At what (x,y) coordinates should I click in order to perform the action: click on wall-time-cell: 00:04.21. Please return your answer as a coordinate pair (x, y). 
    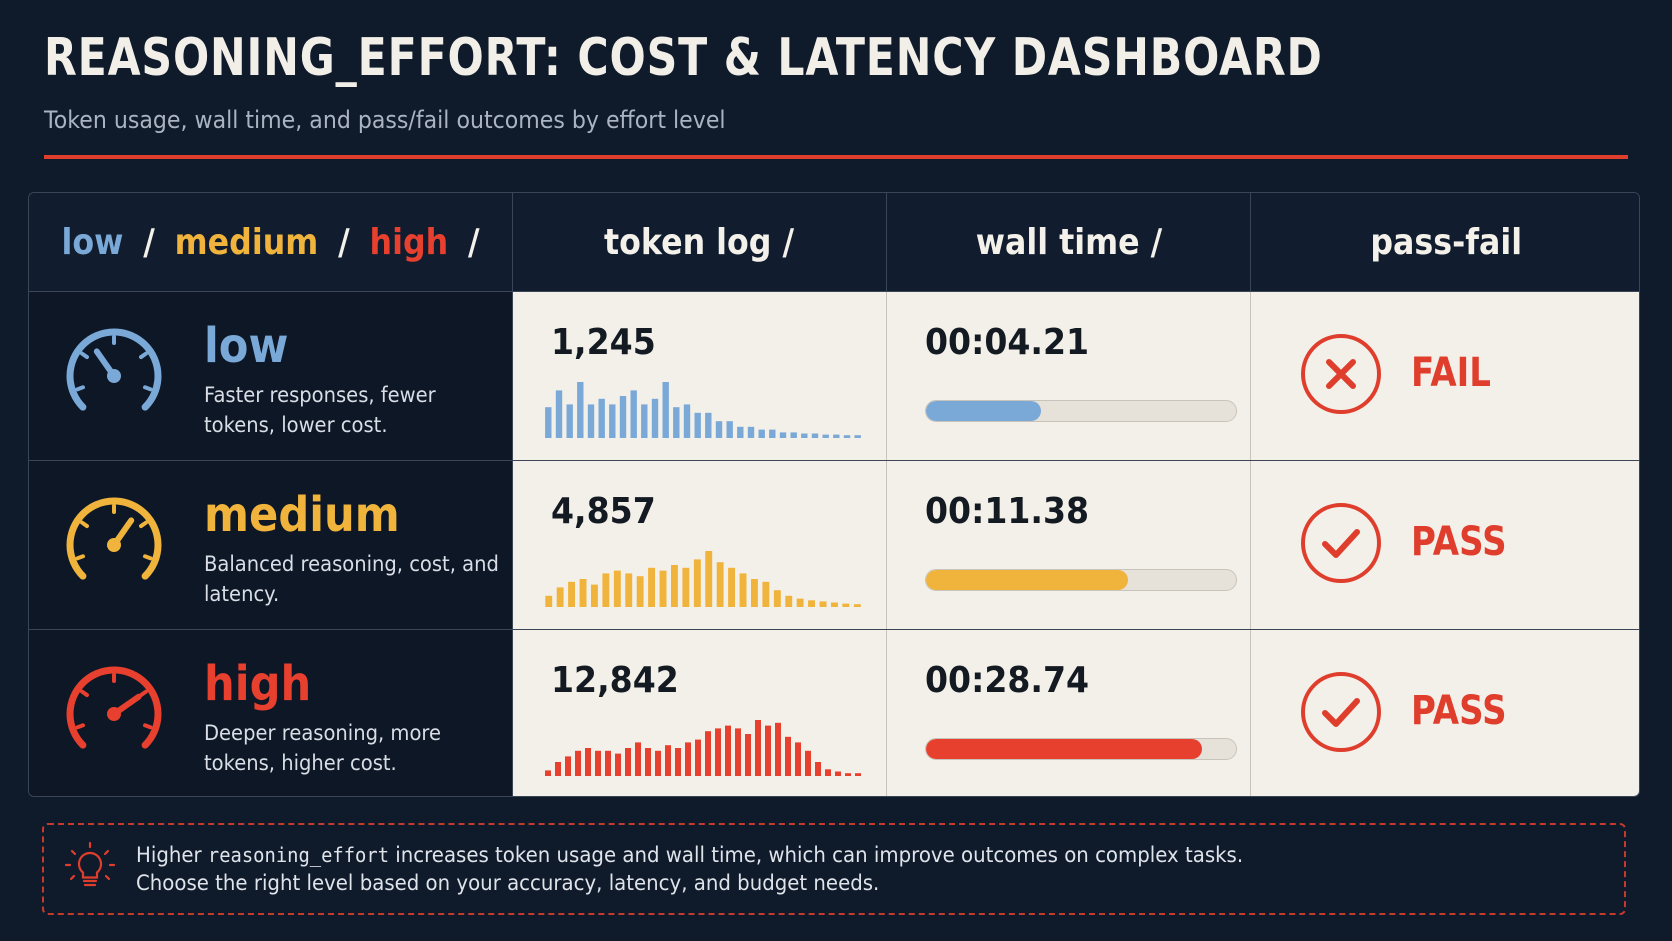
    Looking at the image, I should click on (1069, 376).